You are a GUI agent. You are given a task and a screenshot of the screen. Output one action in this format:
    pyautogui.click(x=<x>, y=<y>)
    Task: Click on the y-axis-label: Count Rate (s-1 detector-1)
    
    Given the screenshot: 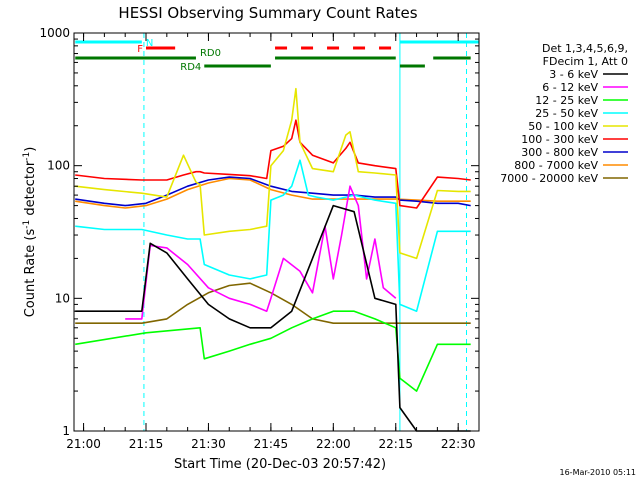 What is the action you would take?
    pyautogui.click(x=30, y=232)
    